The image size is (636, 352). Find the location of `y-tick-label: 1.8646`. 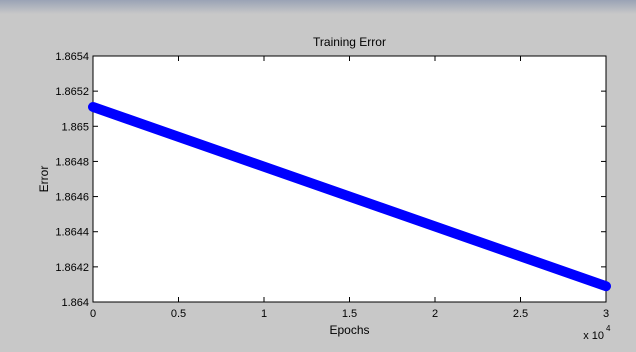

y-tick-label: 1.8646 is located at coordinates (72, 198).